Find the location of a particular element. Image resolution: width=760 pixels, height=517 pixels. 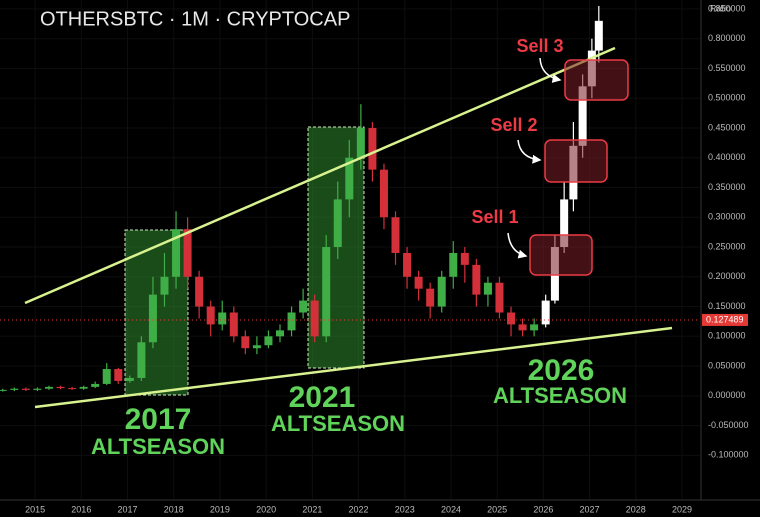

last-value-label: 0.127489 is located at coordinates (725, 319).